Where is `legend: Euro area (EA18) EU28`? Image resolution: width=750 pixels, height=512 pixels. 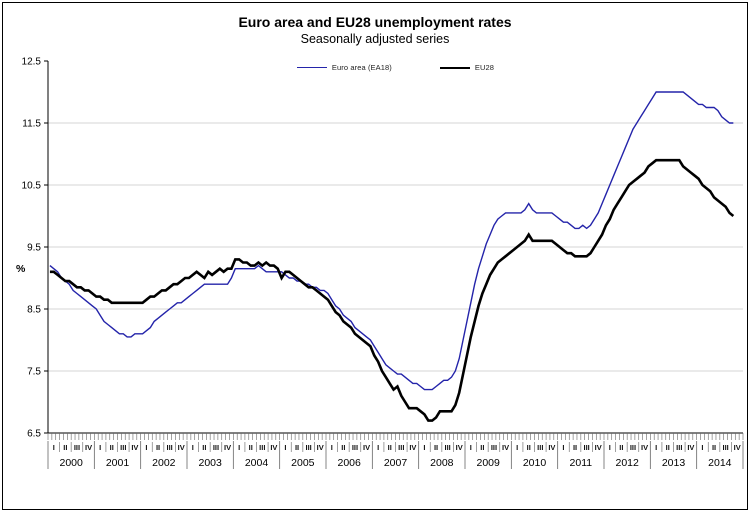 legend: Euro area (EA18) EU28 is located at coordinates (395, 67).